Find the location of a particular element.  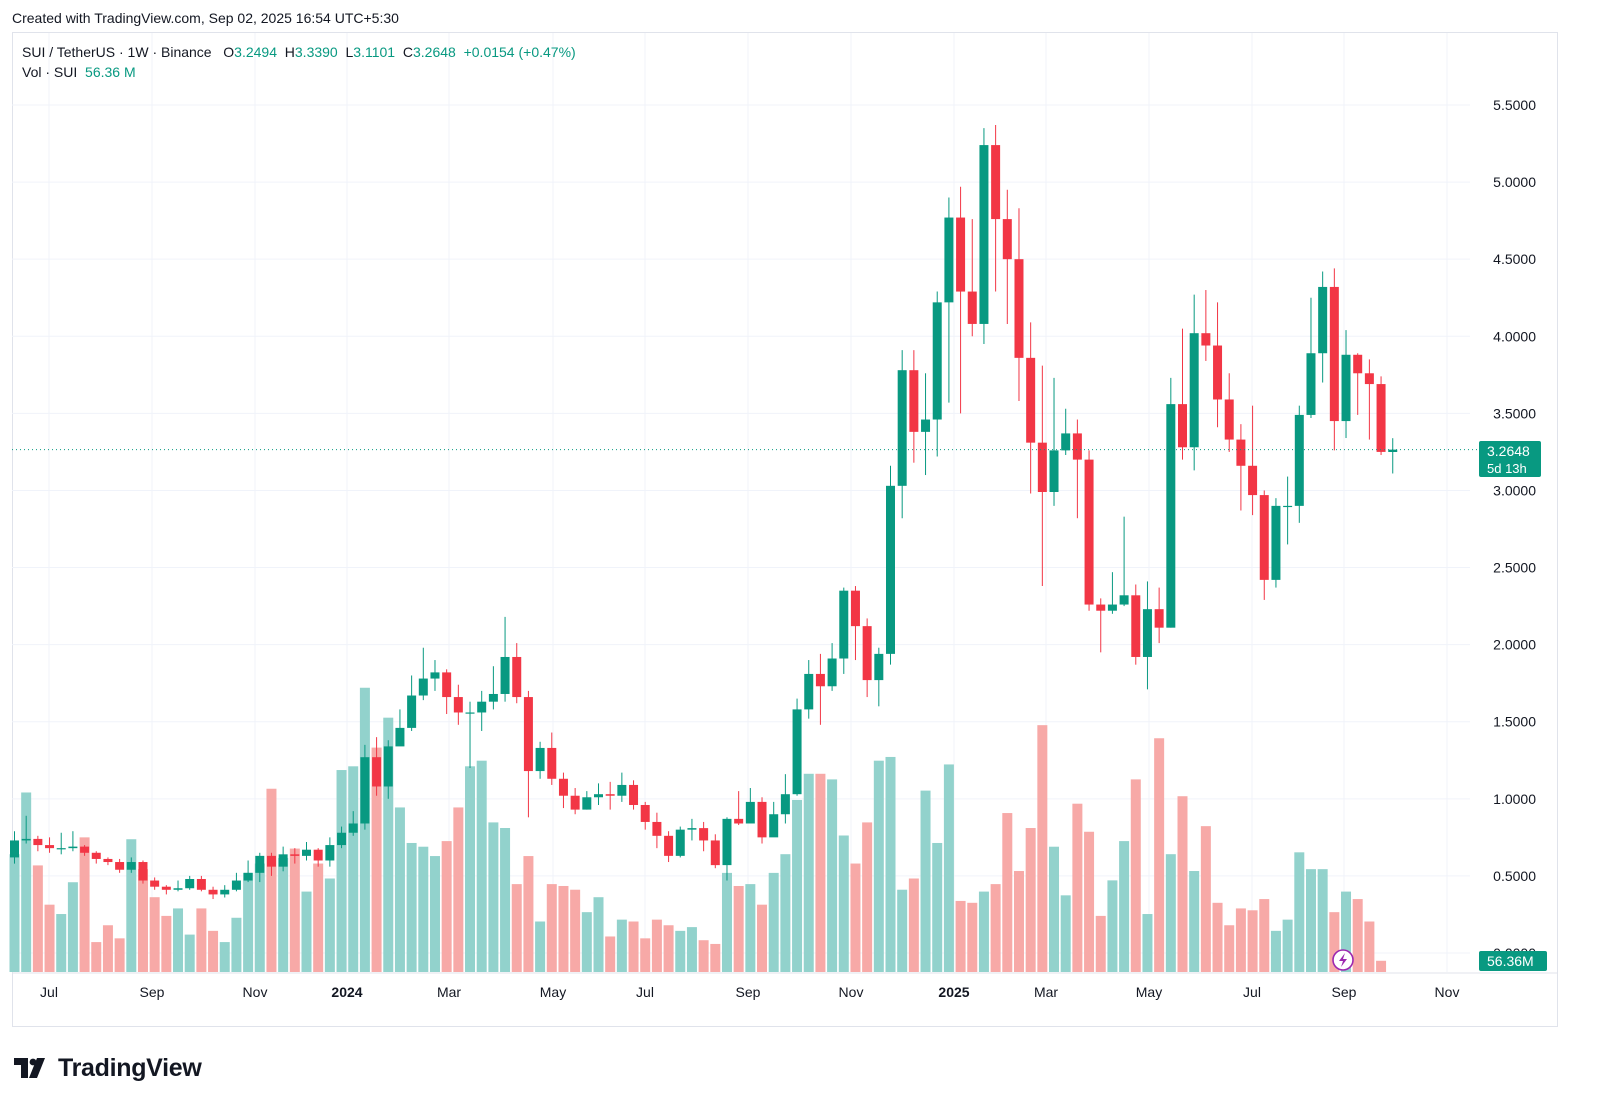

volume-label: Vol · SUI is located at coordinates (50, 72).